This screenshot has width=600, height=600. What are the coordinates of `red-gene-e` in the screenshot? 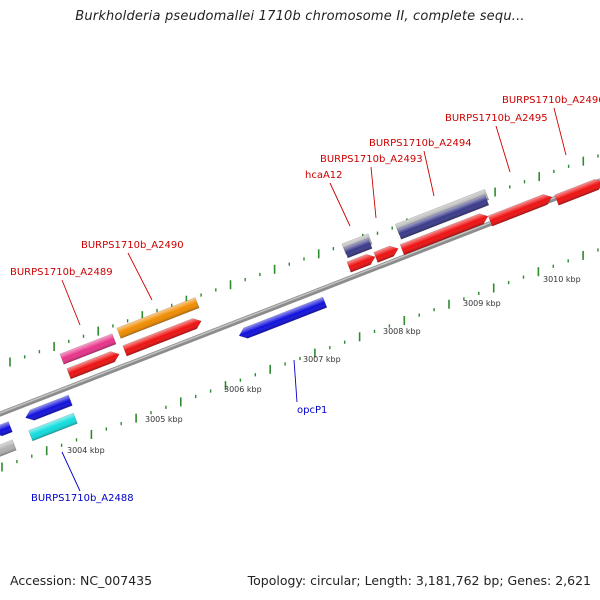 It's located at (444, 234).